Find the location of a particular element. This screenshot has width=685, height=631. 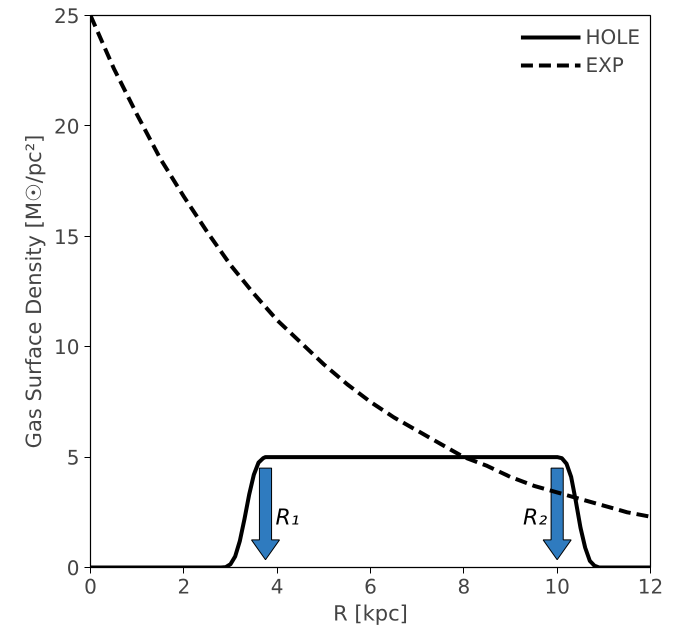

x-tick-label: 4 is located at coordinates (277, 586).